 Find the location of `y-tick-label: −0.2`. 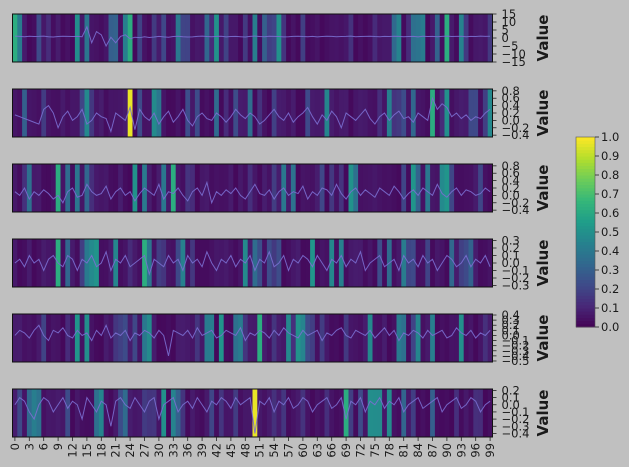

y-tick-label: −0.2 is located at coordinates (516, 128).